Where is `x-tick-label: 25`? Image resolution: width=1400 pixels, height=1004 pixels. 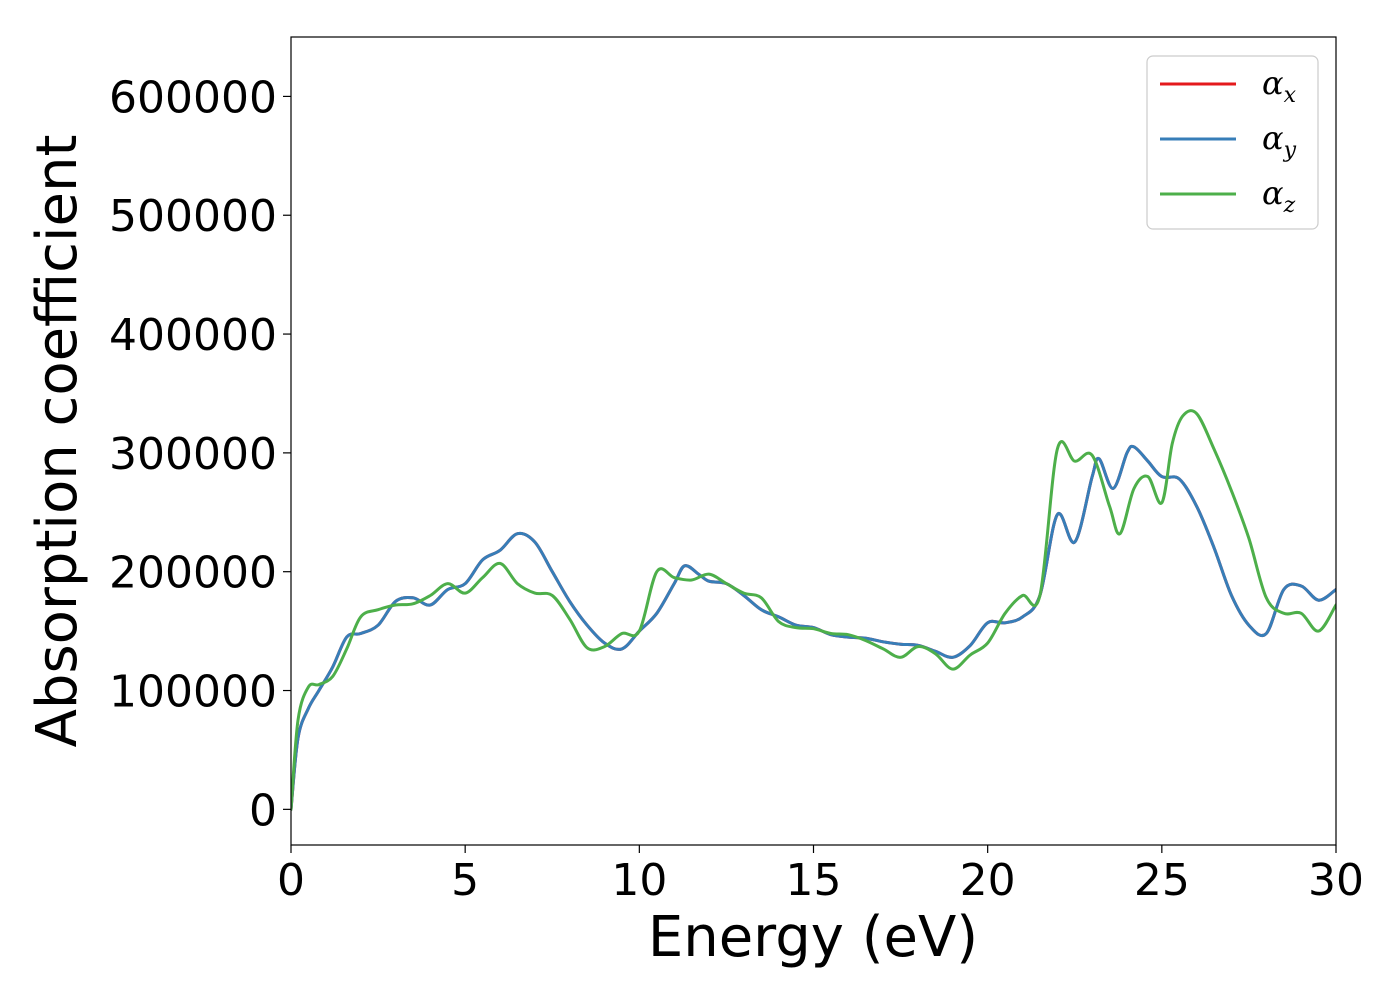 x-tick-label: 25 is located at coordinates (1162, 880).